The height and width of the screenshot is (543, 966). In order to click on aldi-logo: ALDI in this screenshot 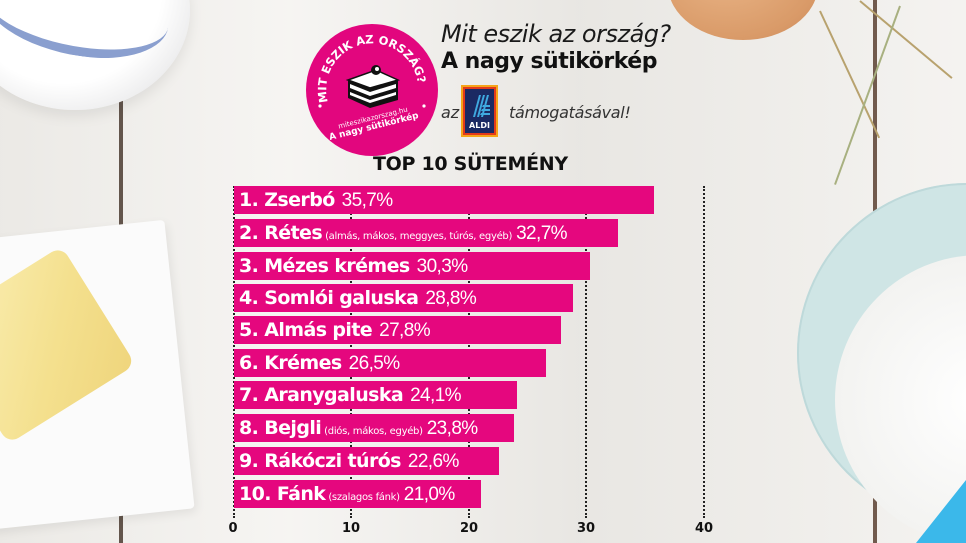, I will do `click(479, 111)`.